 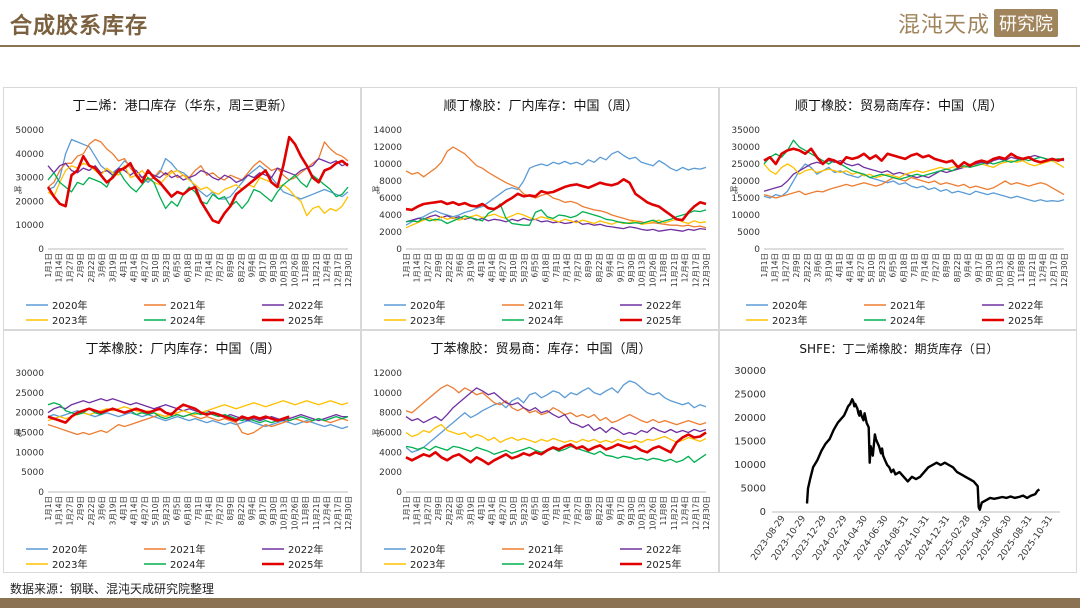 What do you see at coordinates (198, 170) in the screenshot?
I see `series-line-2022` at bounding box center [198, 170].